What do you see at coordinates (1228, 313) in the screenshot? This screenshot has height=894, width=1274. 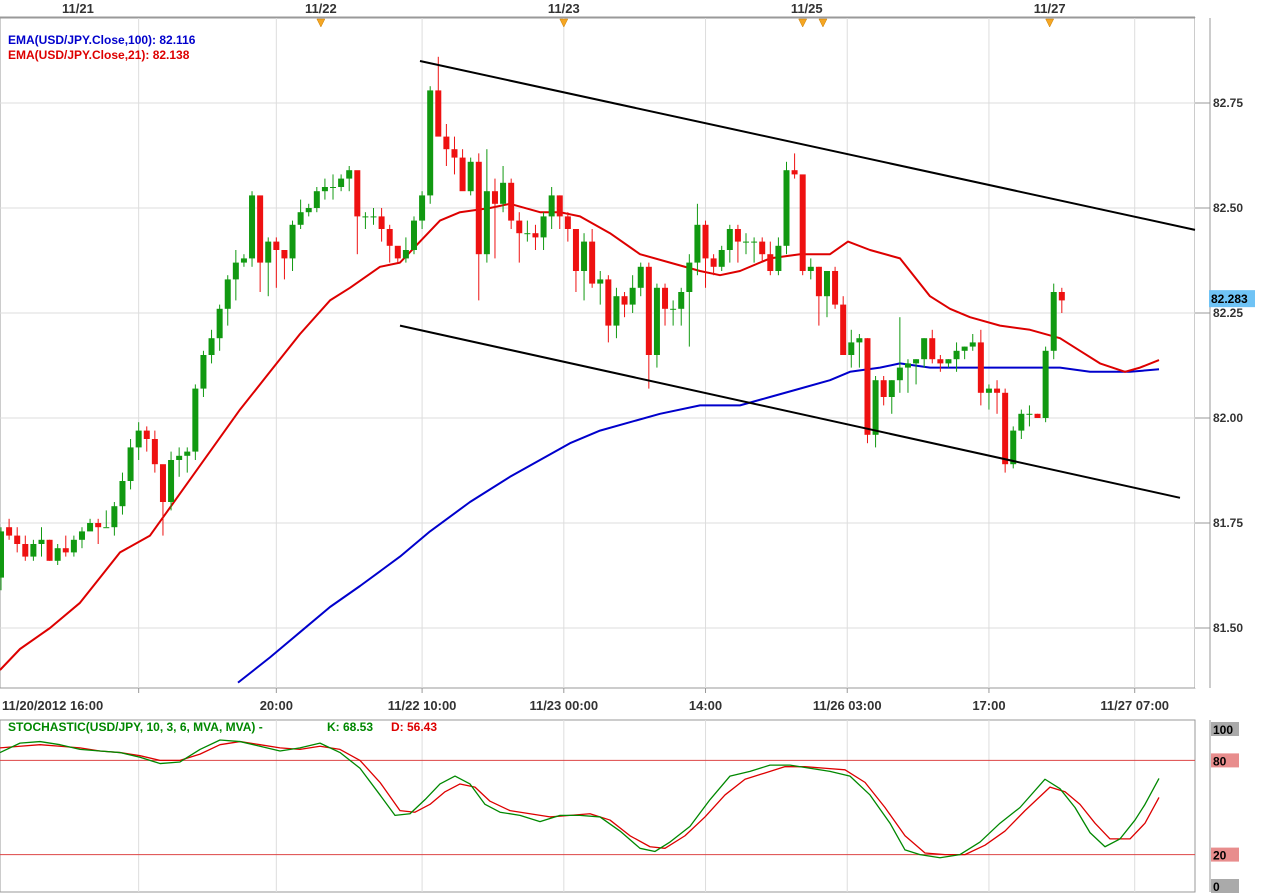 I see `price-tick-label: 82.25` at bounding box center [1228, 313].